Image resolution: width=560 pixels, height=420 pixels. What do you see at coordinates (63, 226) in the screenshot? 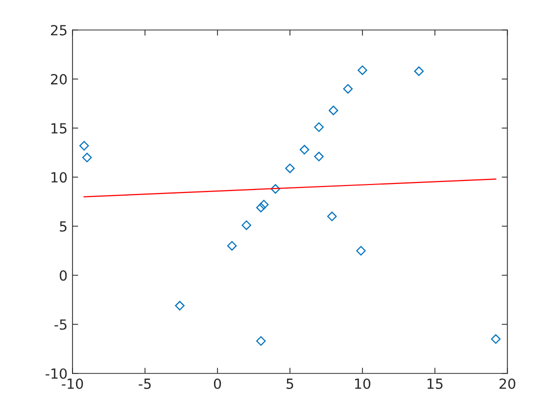
I see `y-tick-label: 5` at bounding box center [63, 226].